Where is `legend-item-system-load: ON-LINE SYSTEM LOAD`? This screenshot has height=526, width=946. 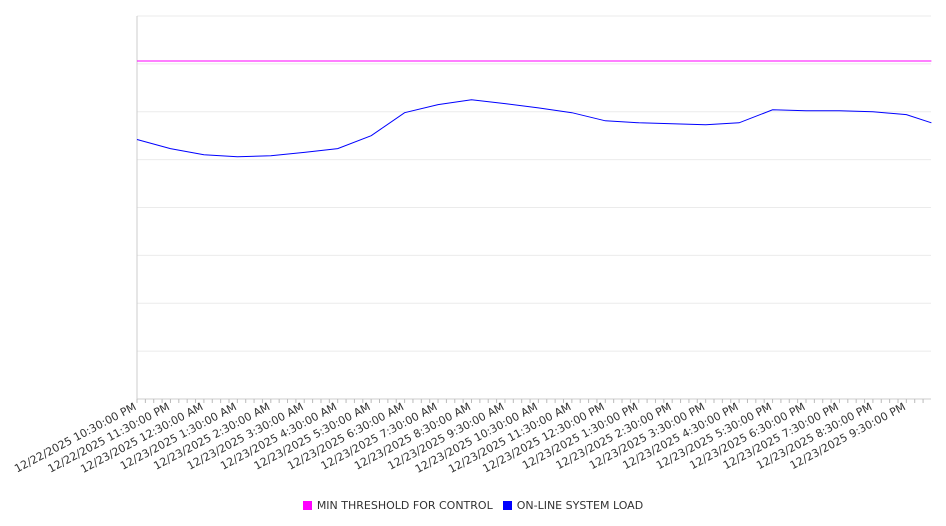 legend-item-system-load: ON-LINE SYSTEM LOAD is located at coordinates (573, 505).